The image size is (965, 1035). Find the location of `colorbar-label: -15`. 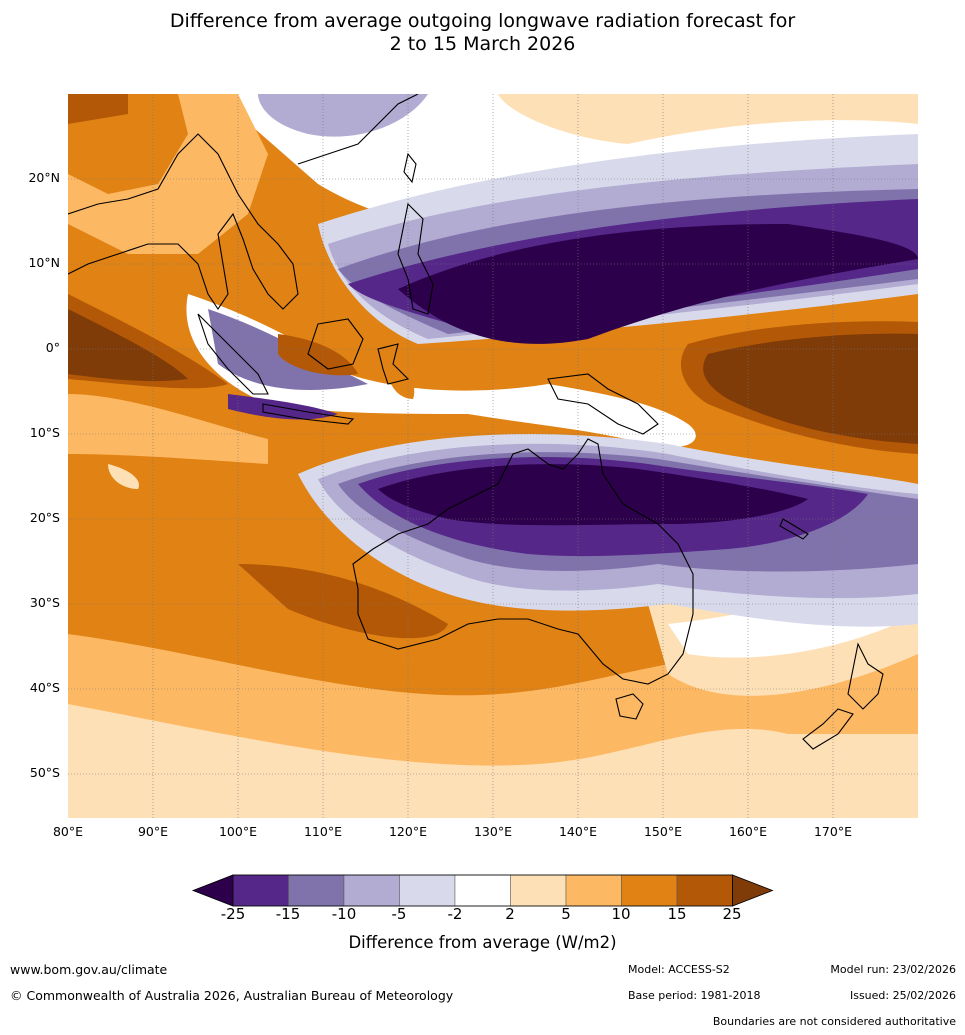

colorbar-label: -15 is located at coordinates (288, 914).